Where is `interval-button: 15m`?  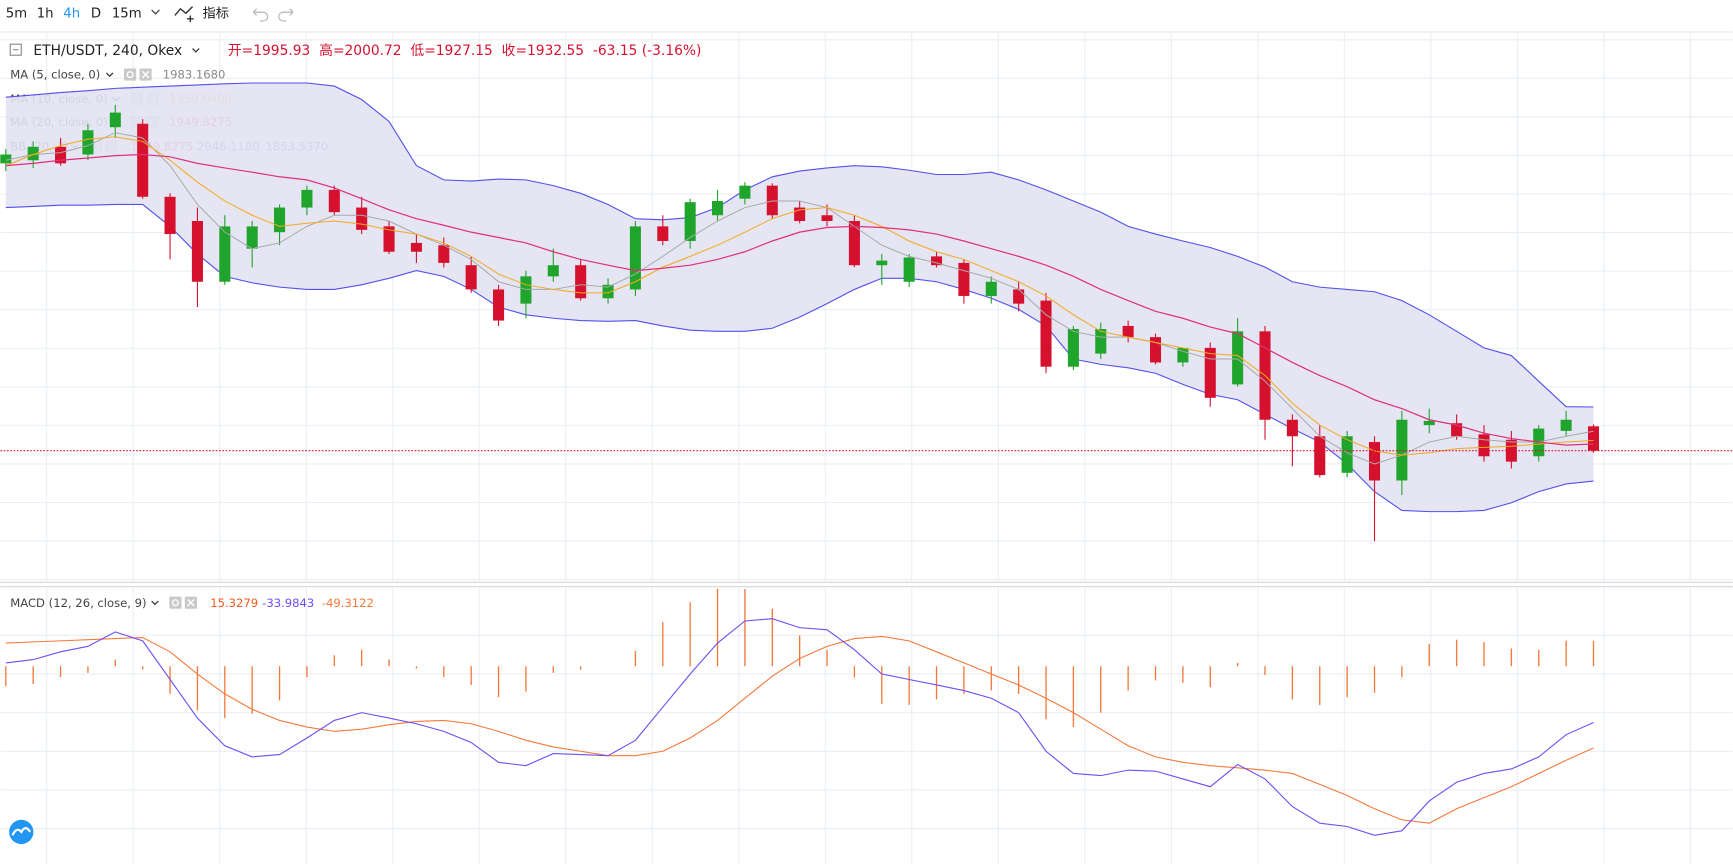
interval-button: 15m is located at coordinates (127, 13).